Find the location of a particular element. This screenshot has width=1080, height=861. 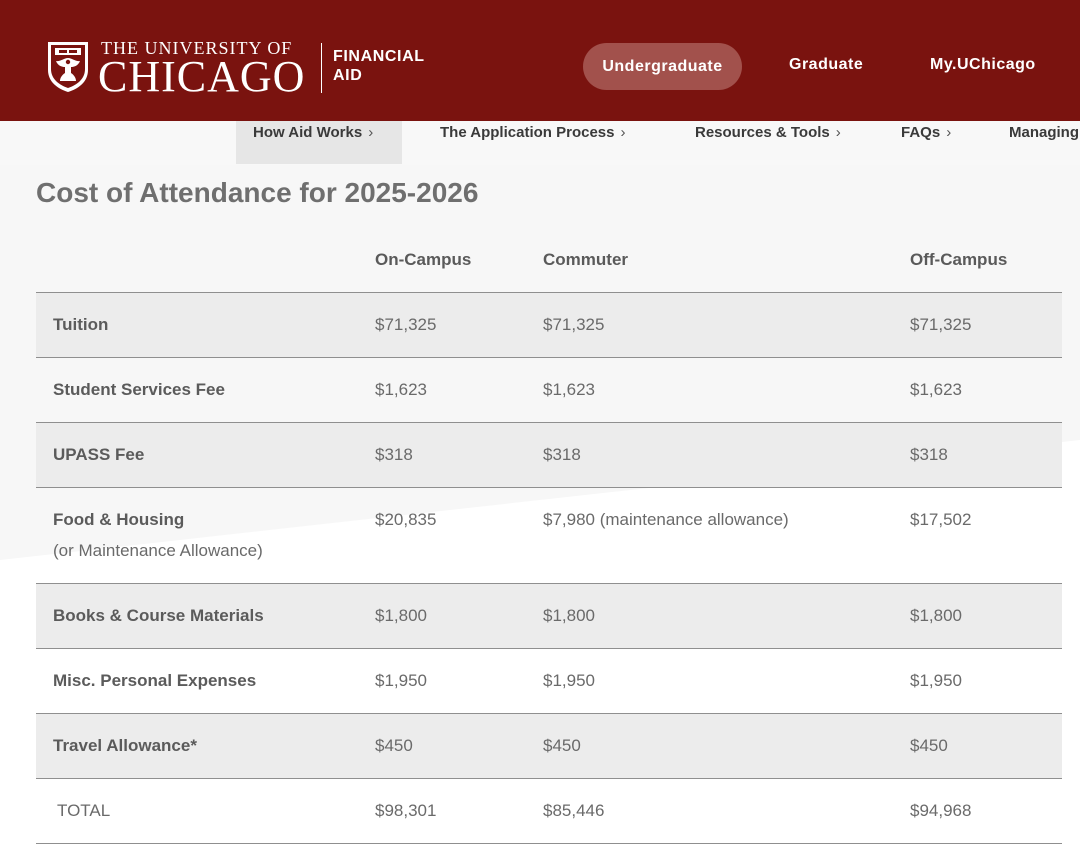

cell-commuter: $1,950 is located at coordinates (569, 680).